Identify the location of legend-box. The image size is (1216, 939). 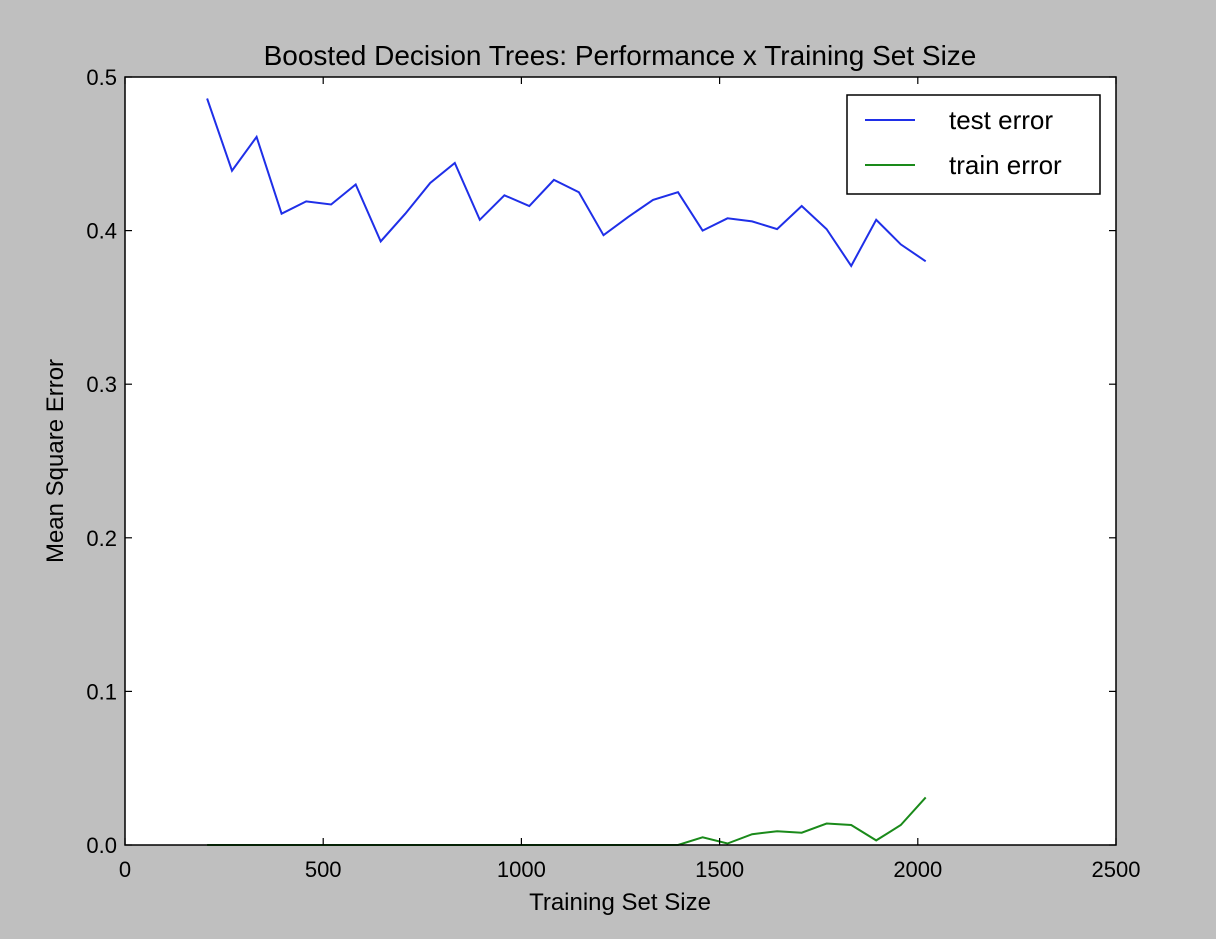
(973, 144).